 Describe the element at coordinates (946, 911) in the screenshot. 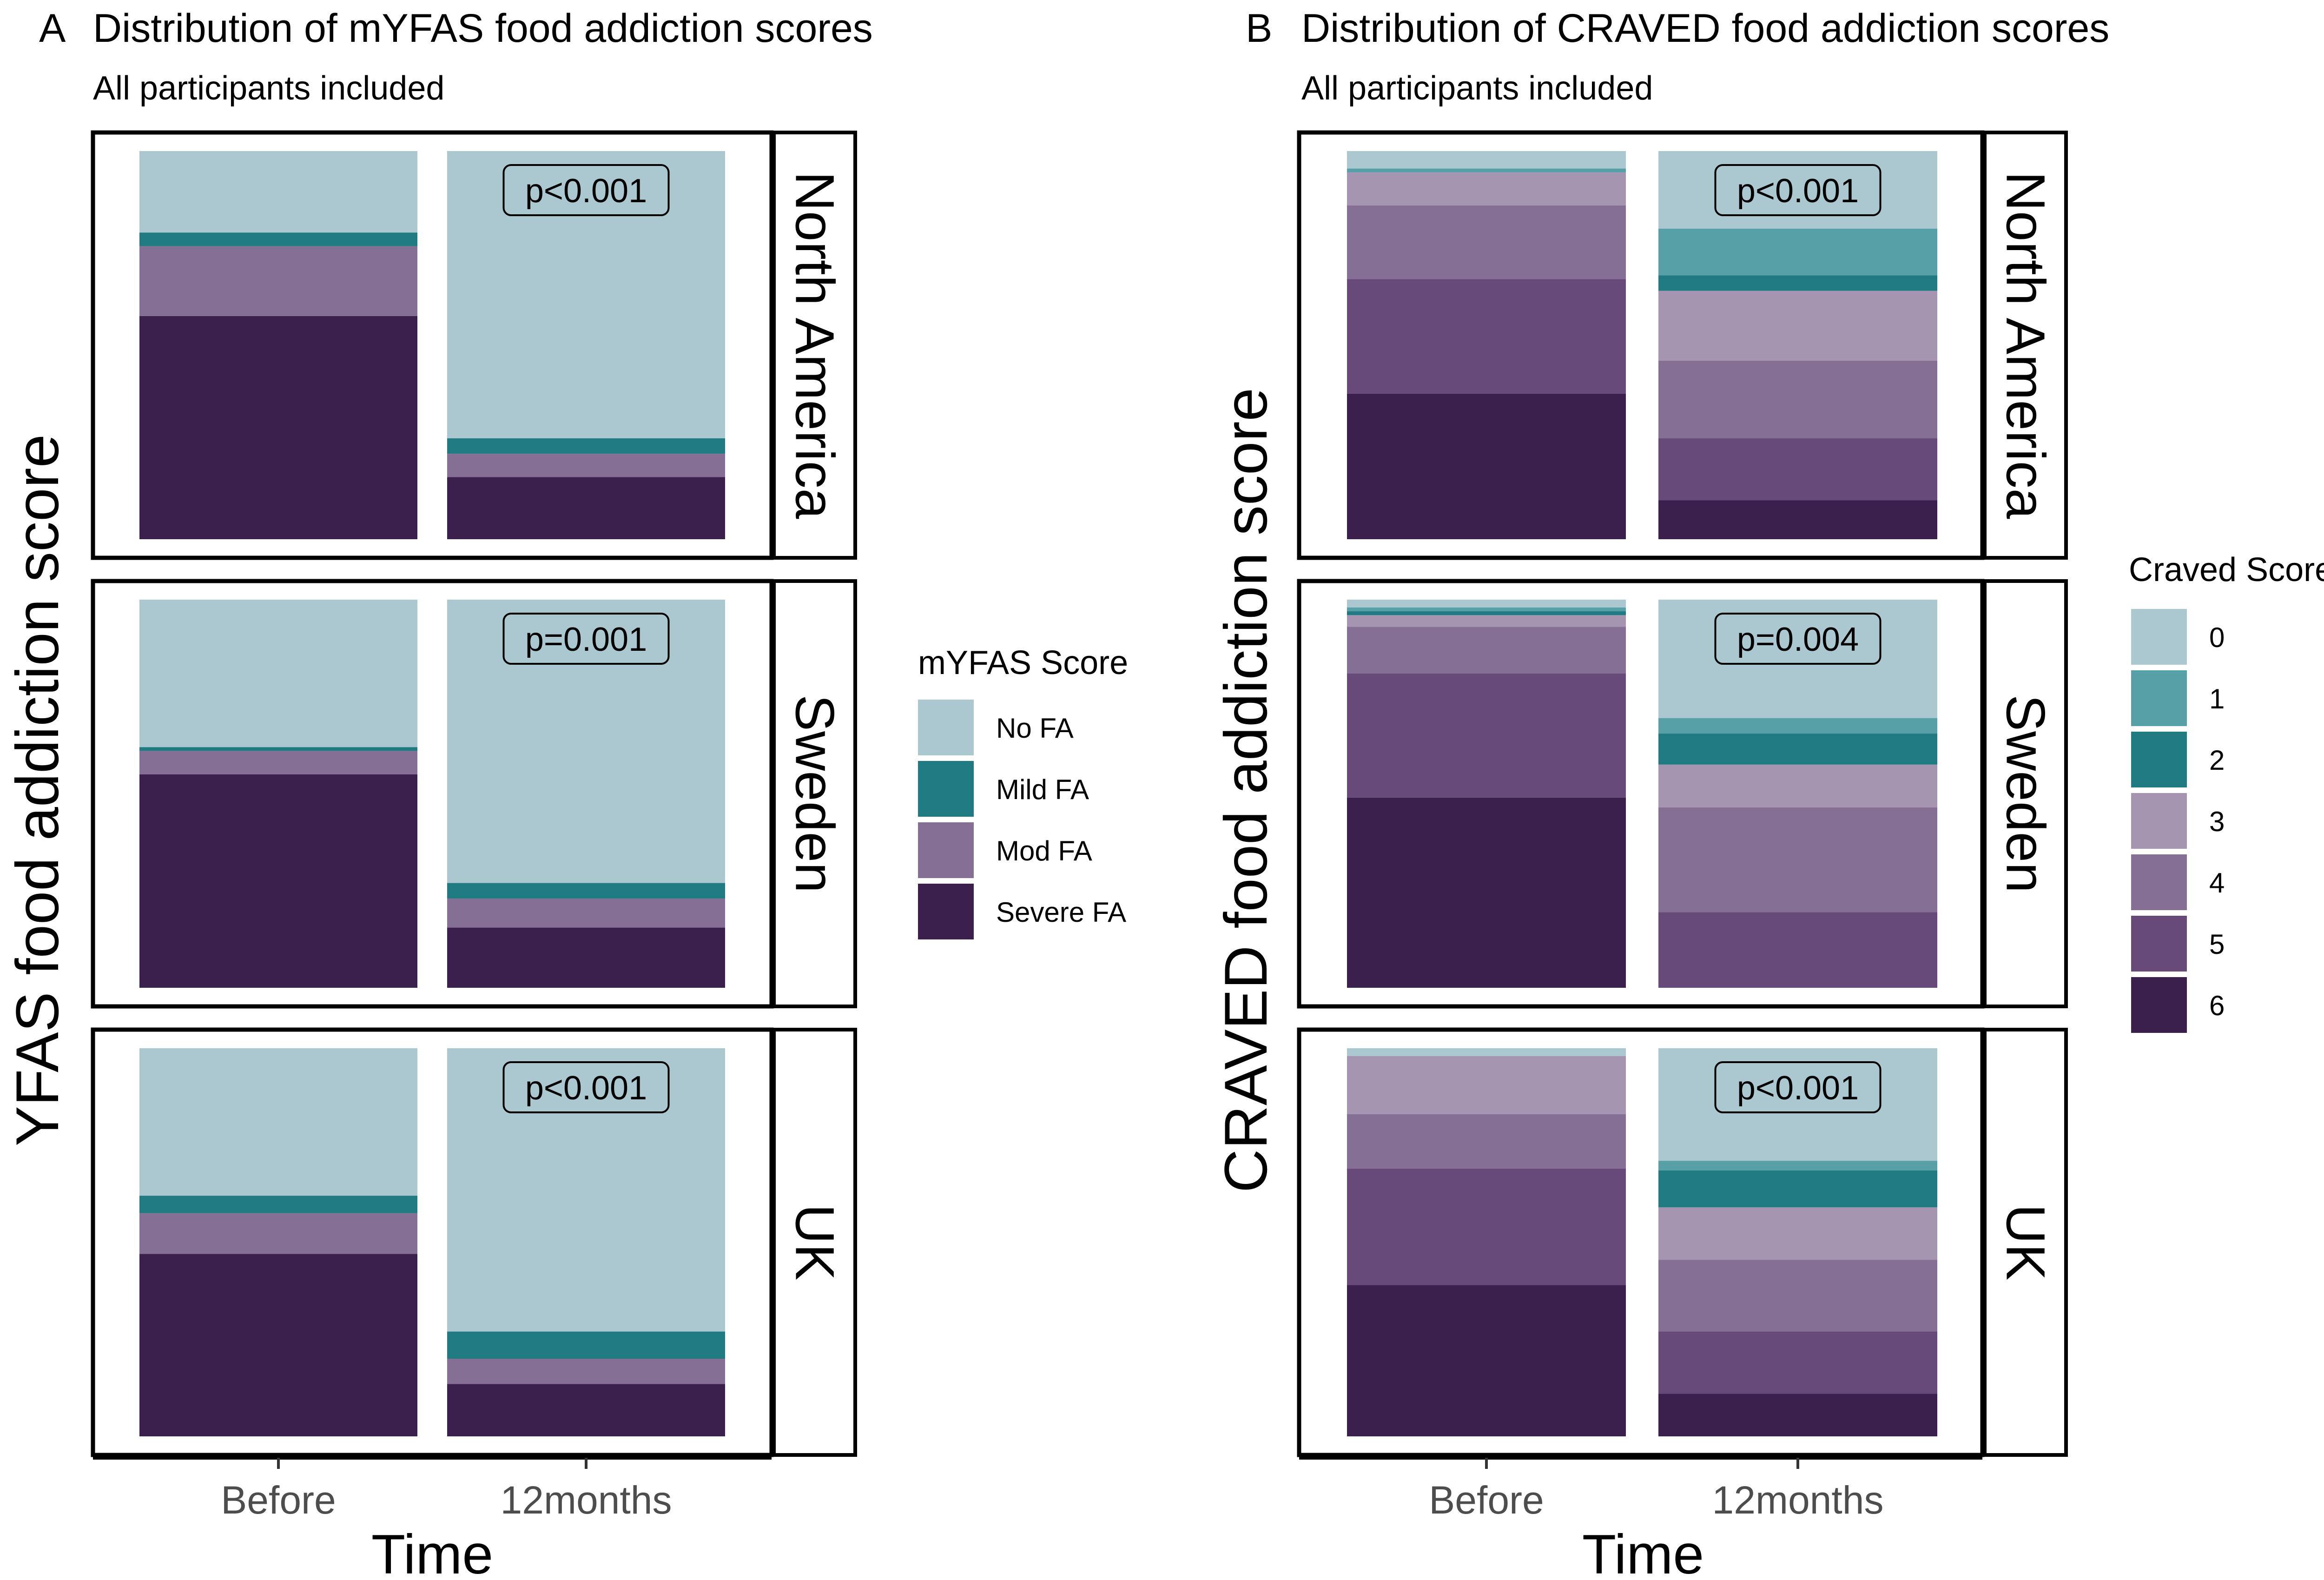

I see `panel-a-legend-swatch-severe-fa` at that location.